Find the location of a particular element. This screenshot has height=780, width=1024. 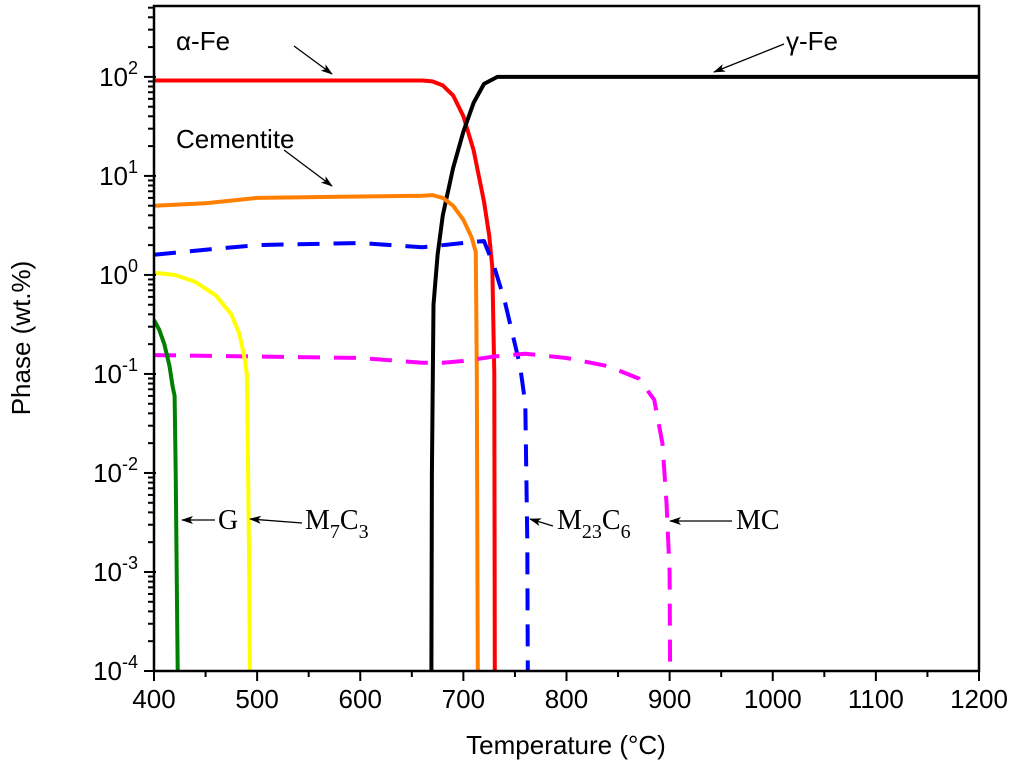

annotation-alpha-fe-label: α-Fe is located at coordinates (203, 41).